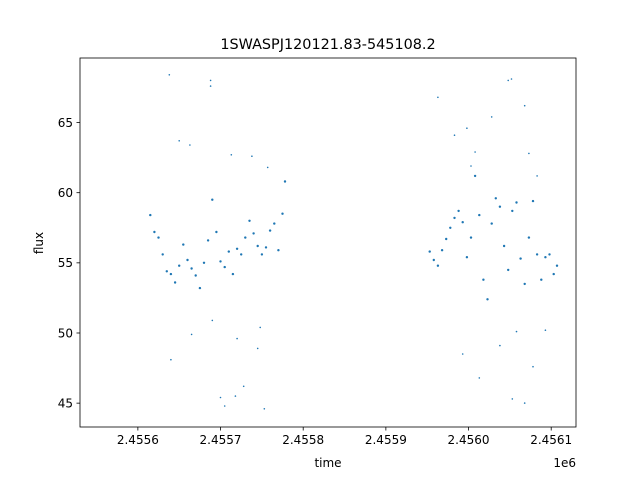 The width and height of the screenshot is (640, 480). What do you see at coordinates (65, 193) in the screenshot?
I see `y-tick-label: 60` at bounding box center [65, 193].